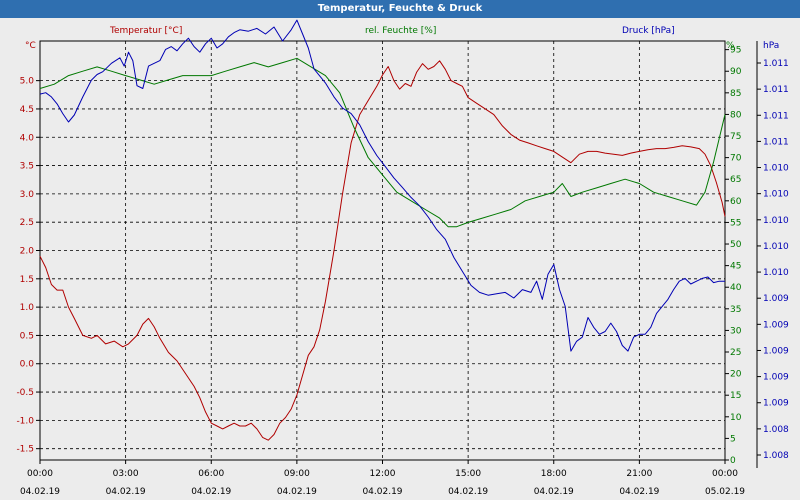 This screenshot has height=500, width=800. What do you see at coordinates (735, 94) in the screenshot?
I see `mid-tick-label: 85` at bounding box center [735, 94].